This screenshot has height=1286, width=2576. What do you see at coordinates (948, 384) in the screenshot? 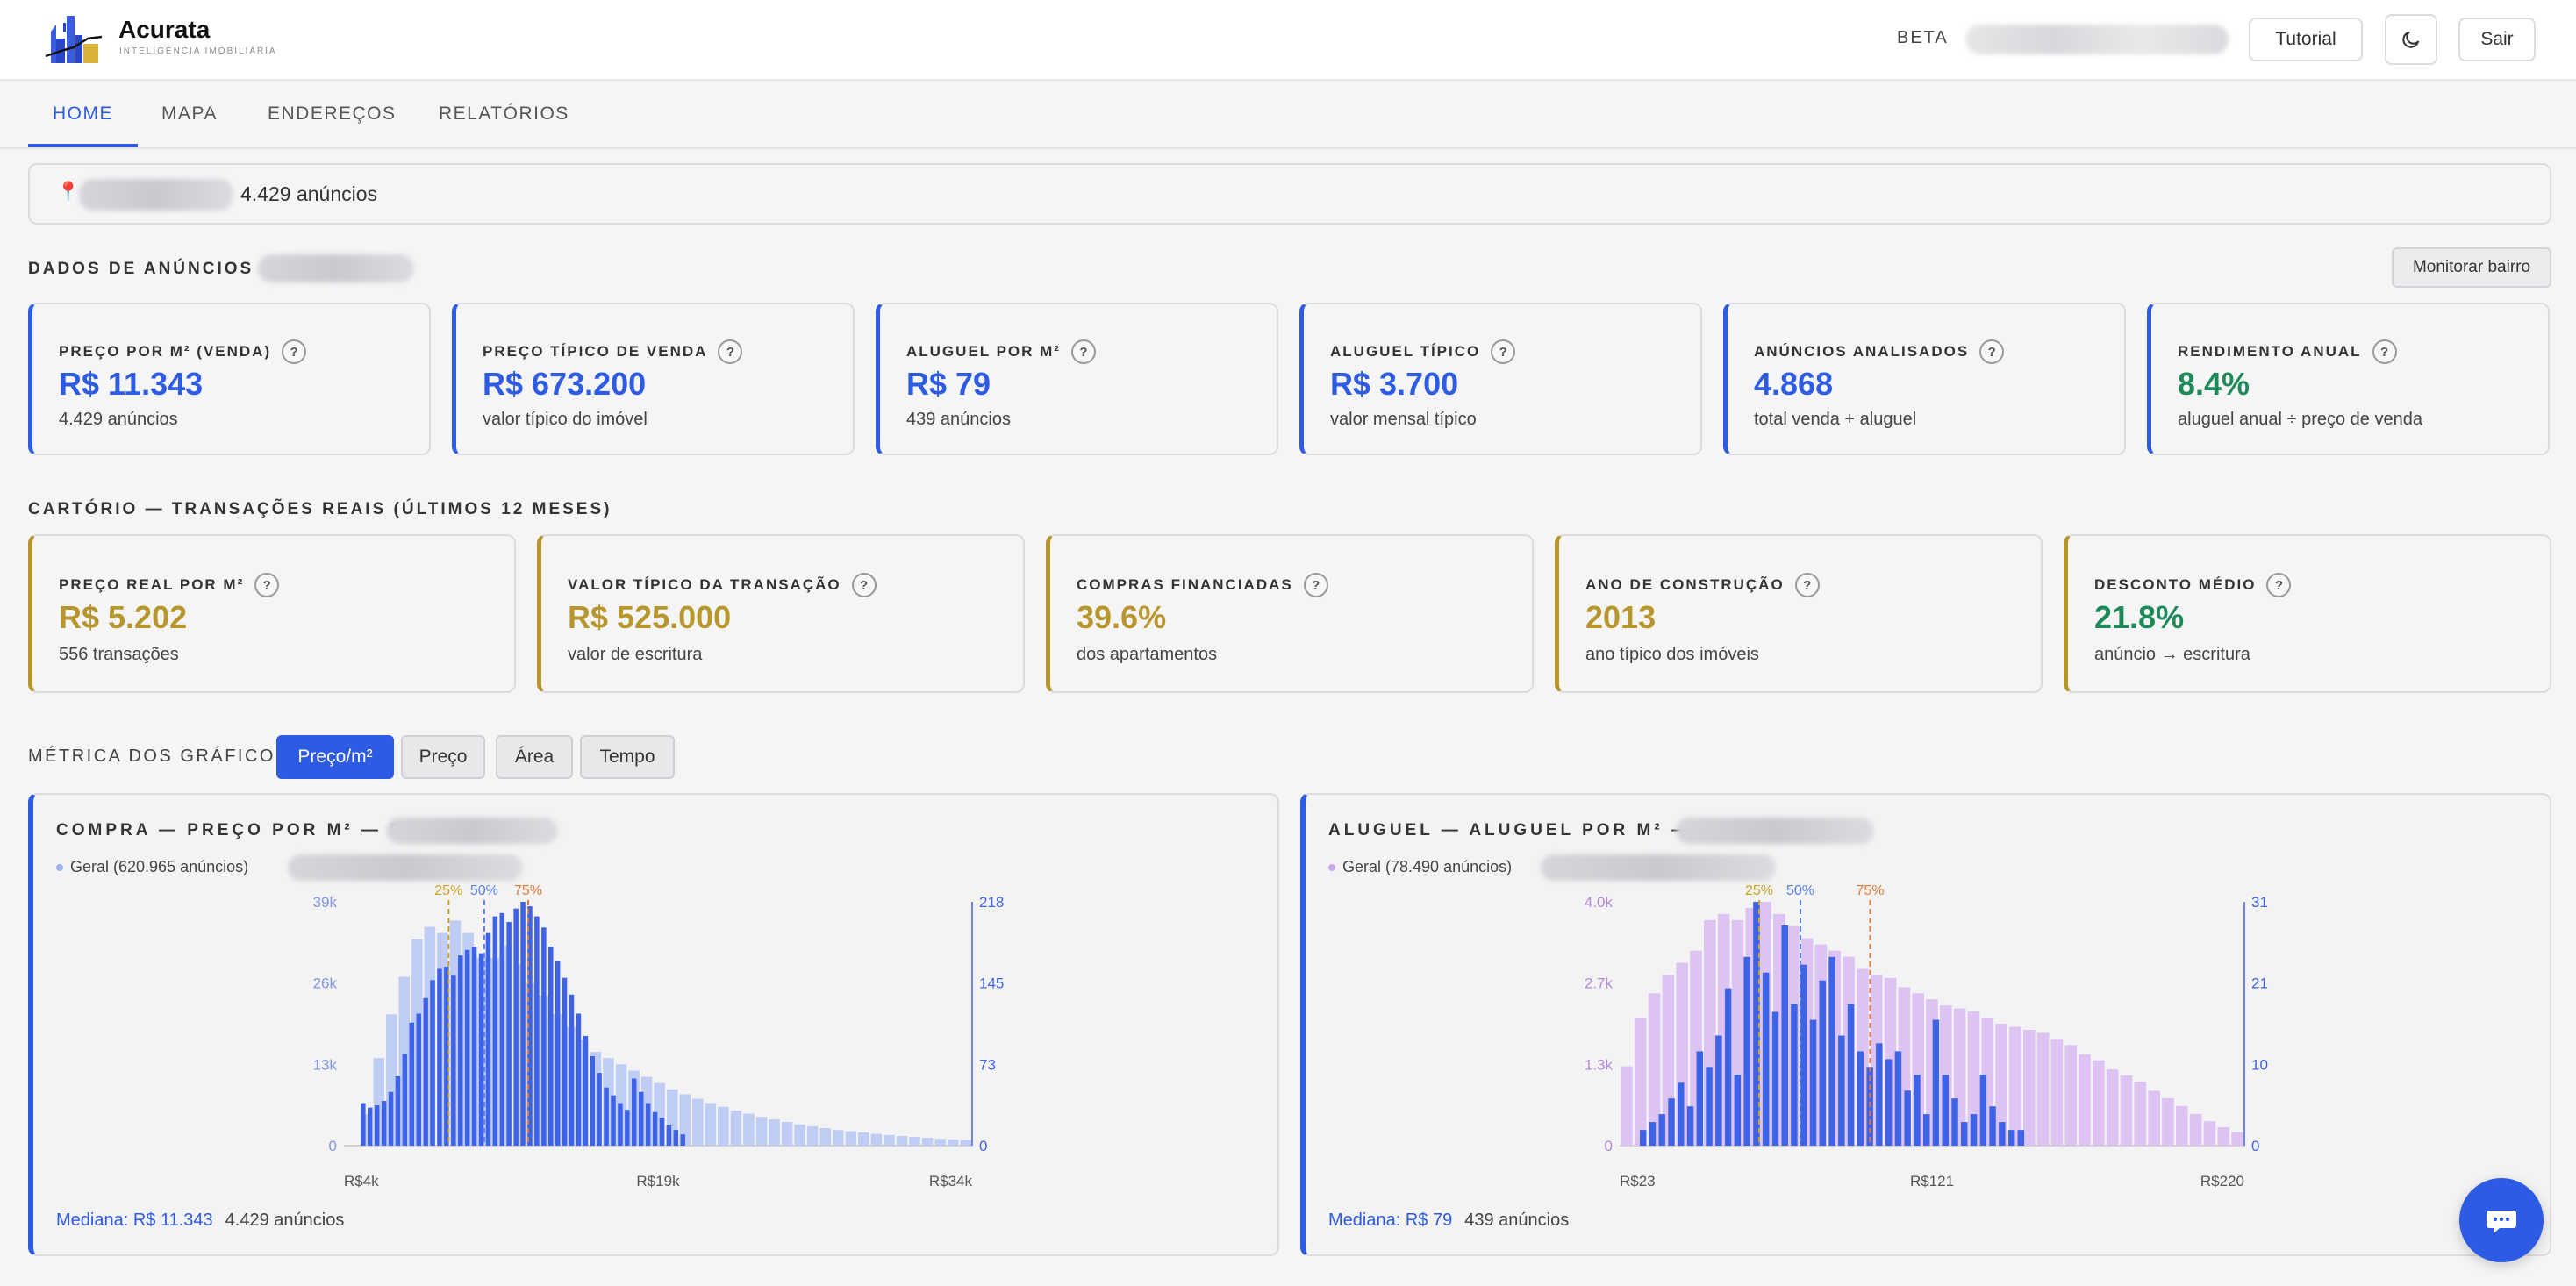
I see `metric-value: R$ 79` at bounding box center [948, 384].